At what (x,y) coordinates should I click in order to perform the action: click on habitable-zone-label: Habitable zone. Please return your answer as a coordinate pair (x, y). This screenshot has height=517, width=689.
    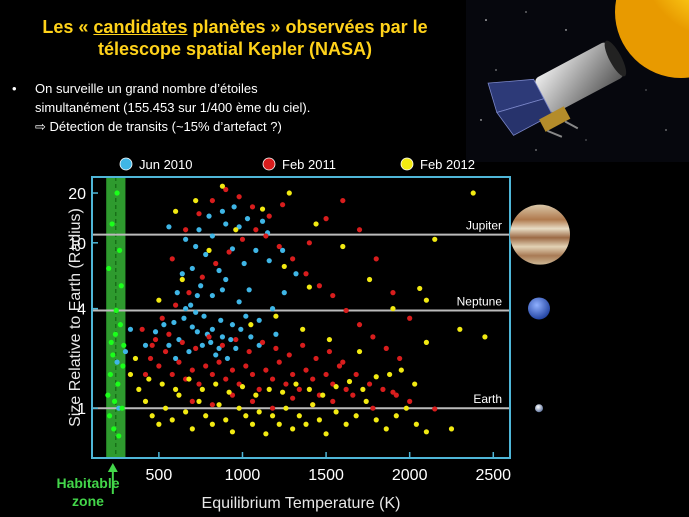
    Looking at the image, I should click on (88, 492).